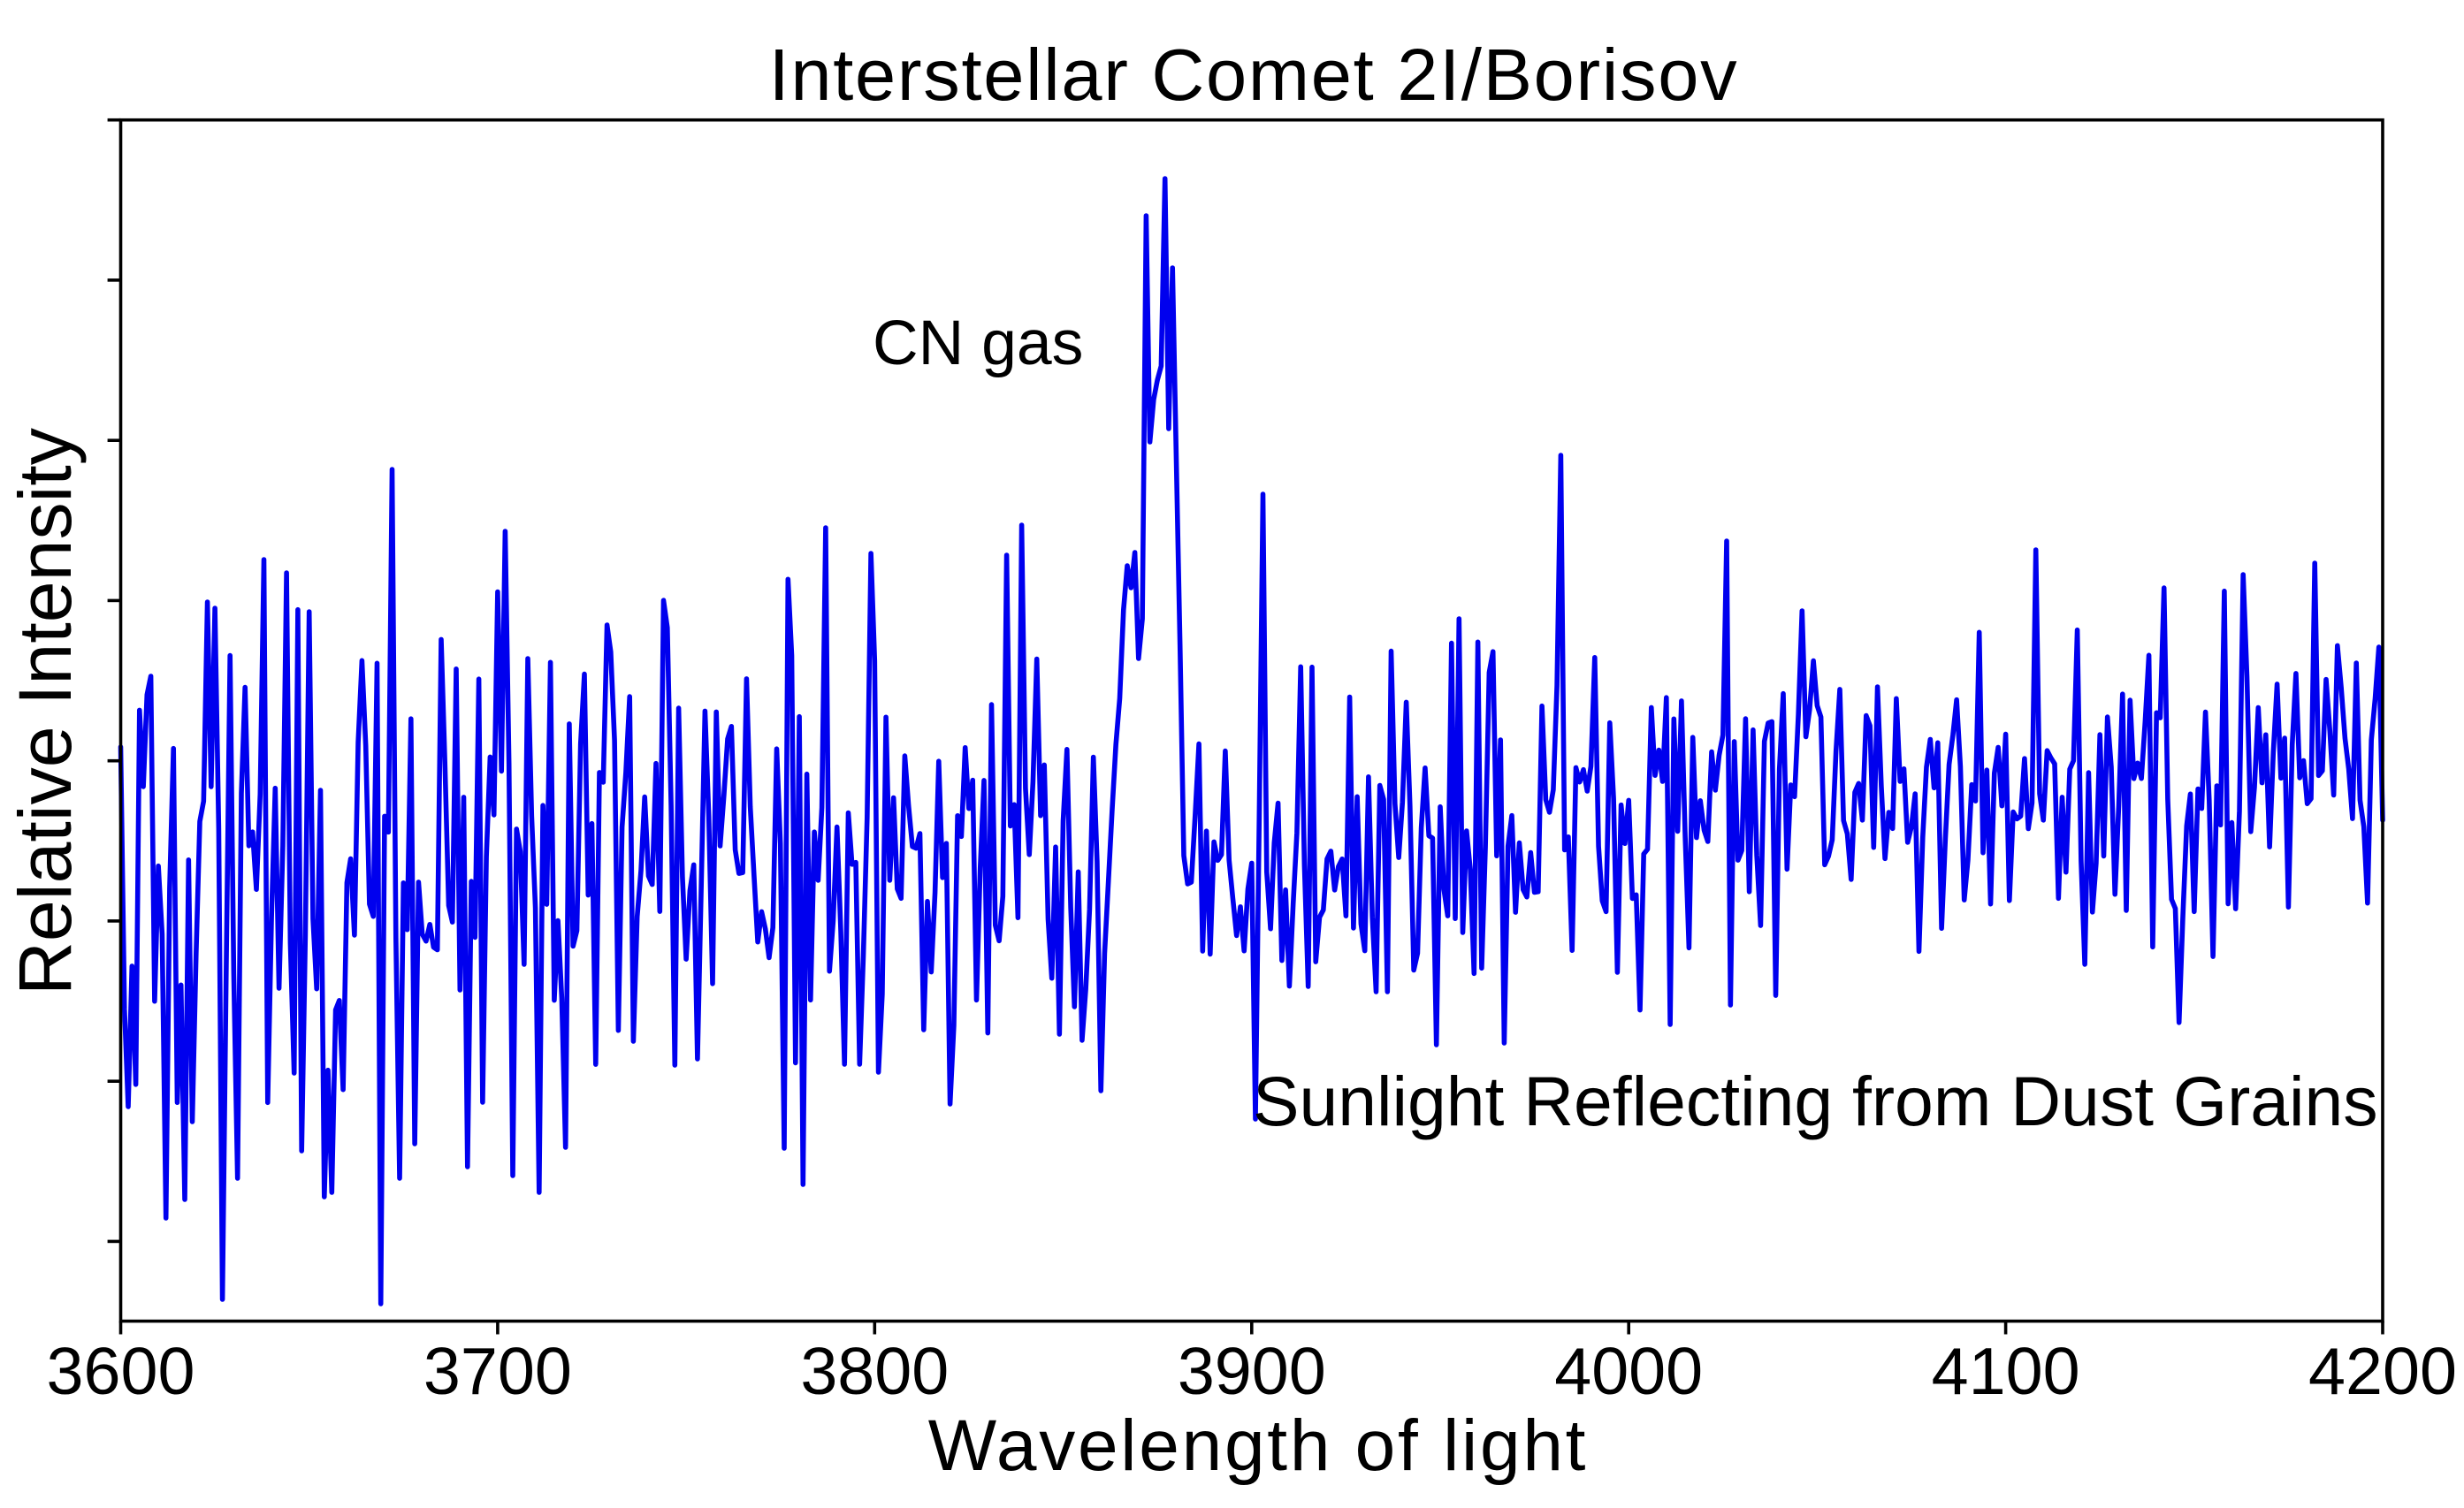 This screenshot has height=1508, width=2464. I want to click on svg-text: Interstellar Comet 2I/Borisov, so click(1254, 75).